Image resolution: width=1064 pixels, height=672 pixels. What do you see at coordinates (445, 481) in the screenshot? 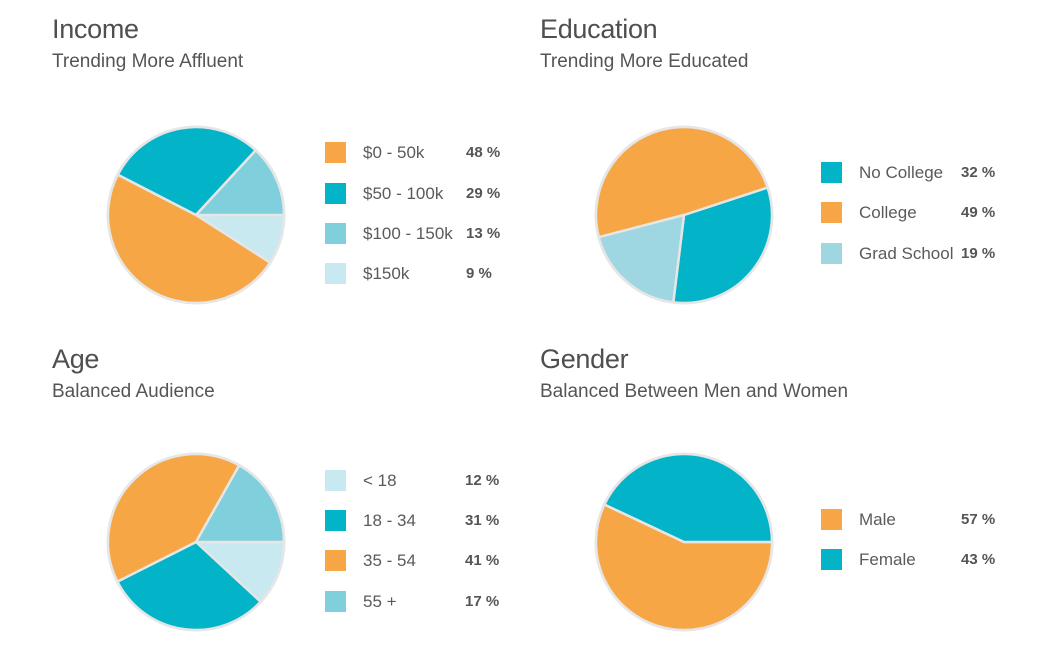
I see `age-legend-item: < 18 12 %` at bounding box center [445, 481].